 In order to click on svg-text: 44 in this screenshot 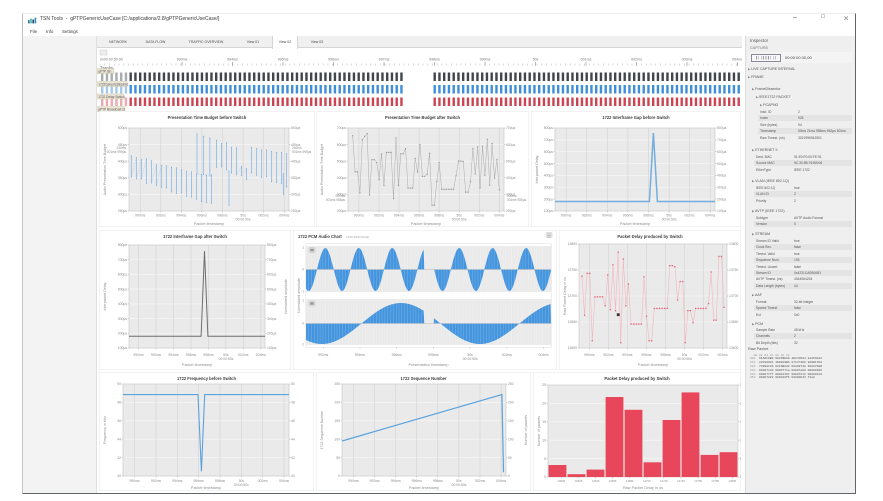, I will do `click(119, 439)`.